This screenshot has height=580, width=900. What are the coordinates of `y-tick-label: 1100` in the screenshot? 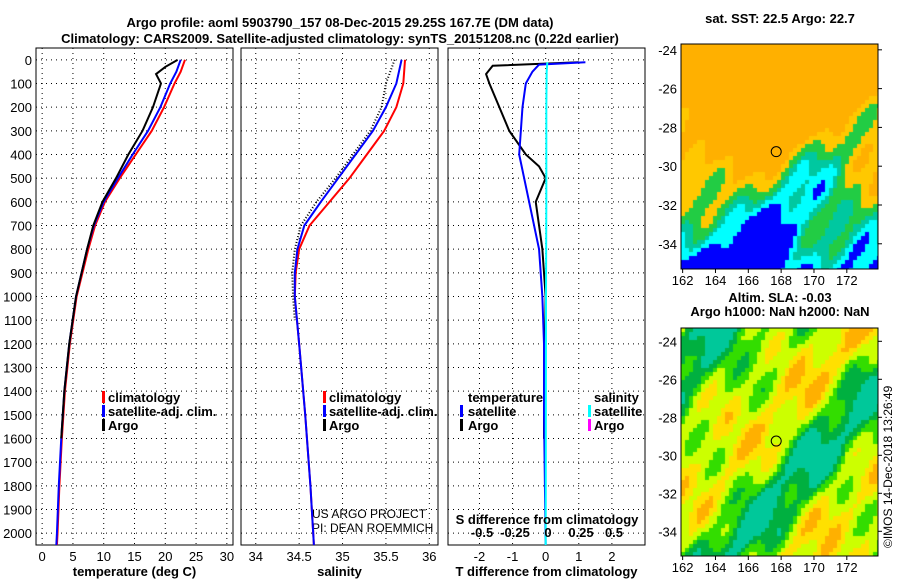 It's located at (18, 320).